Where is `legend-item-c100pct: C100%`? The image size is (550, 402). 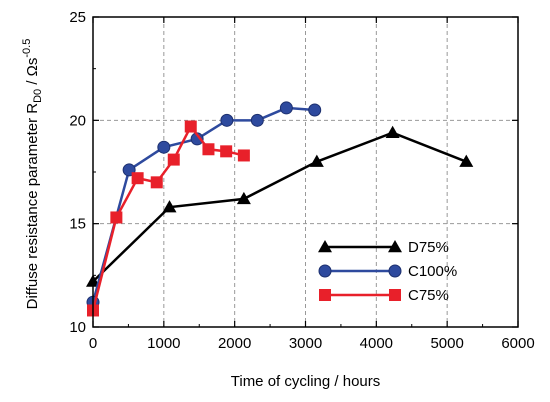
legend-item-c100pct: C100% is located at coordinates (387, 271).